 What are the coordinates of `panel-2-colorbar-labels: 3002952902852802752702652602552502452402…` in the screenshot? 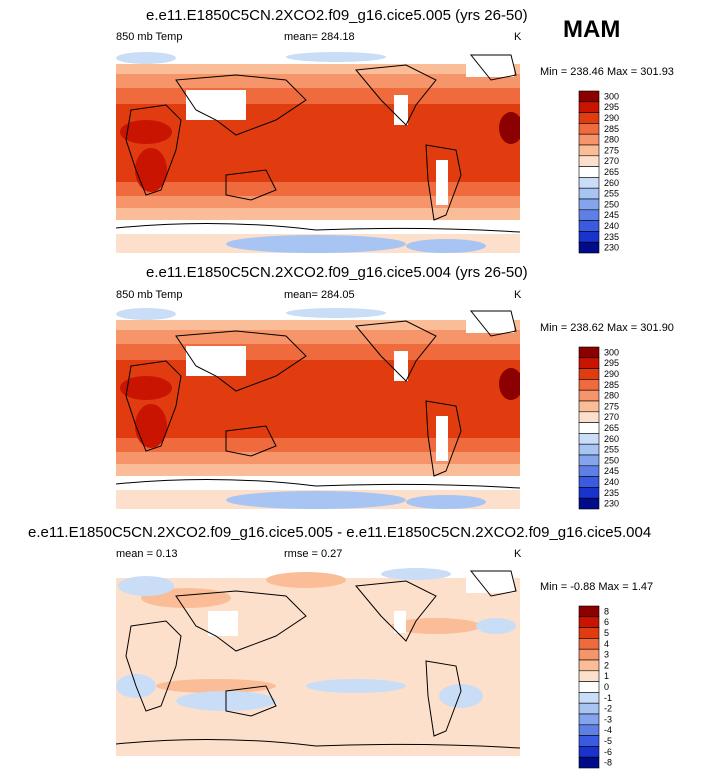 It's located at (611, 427).